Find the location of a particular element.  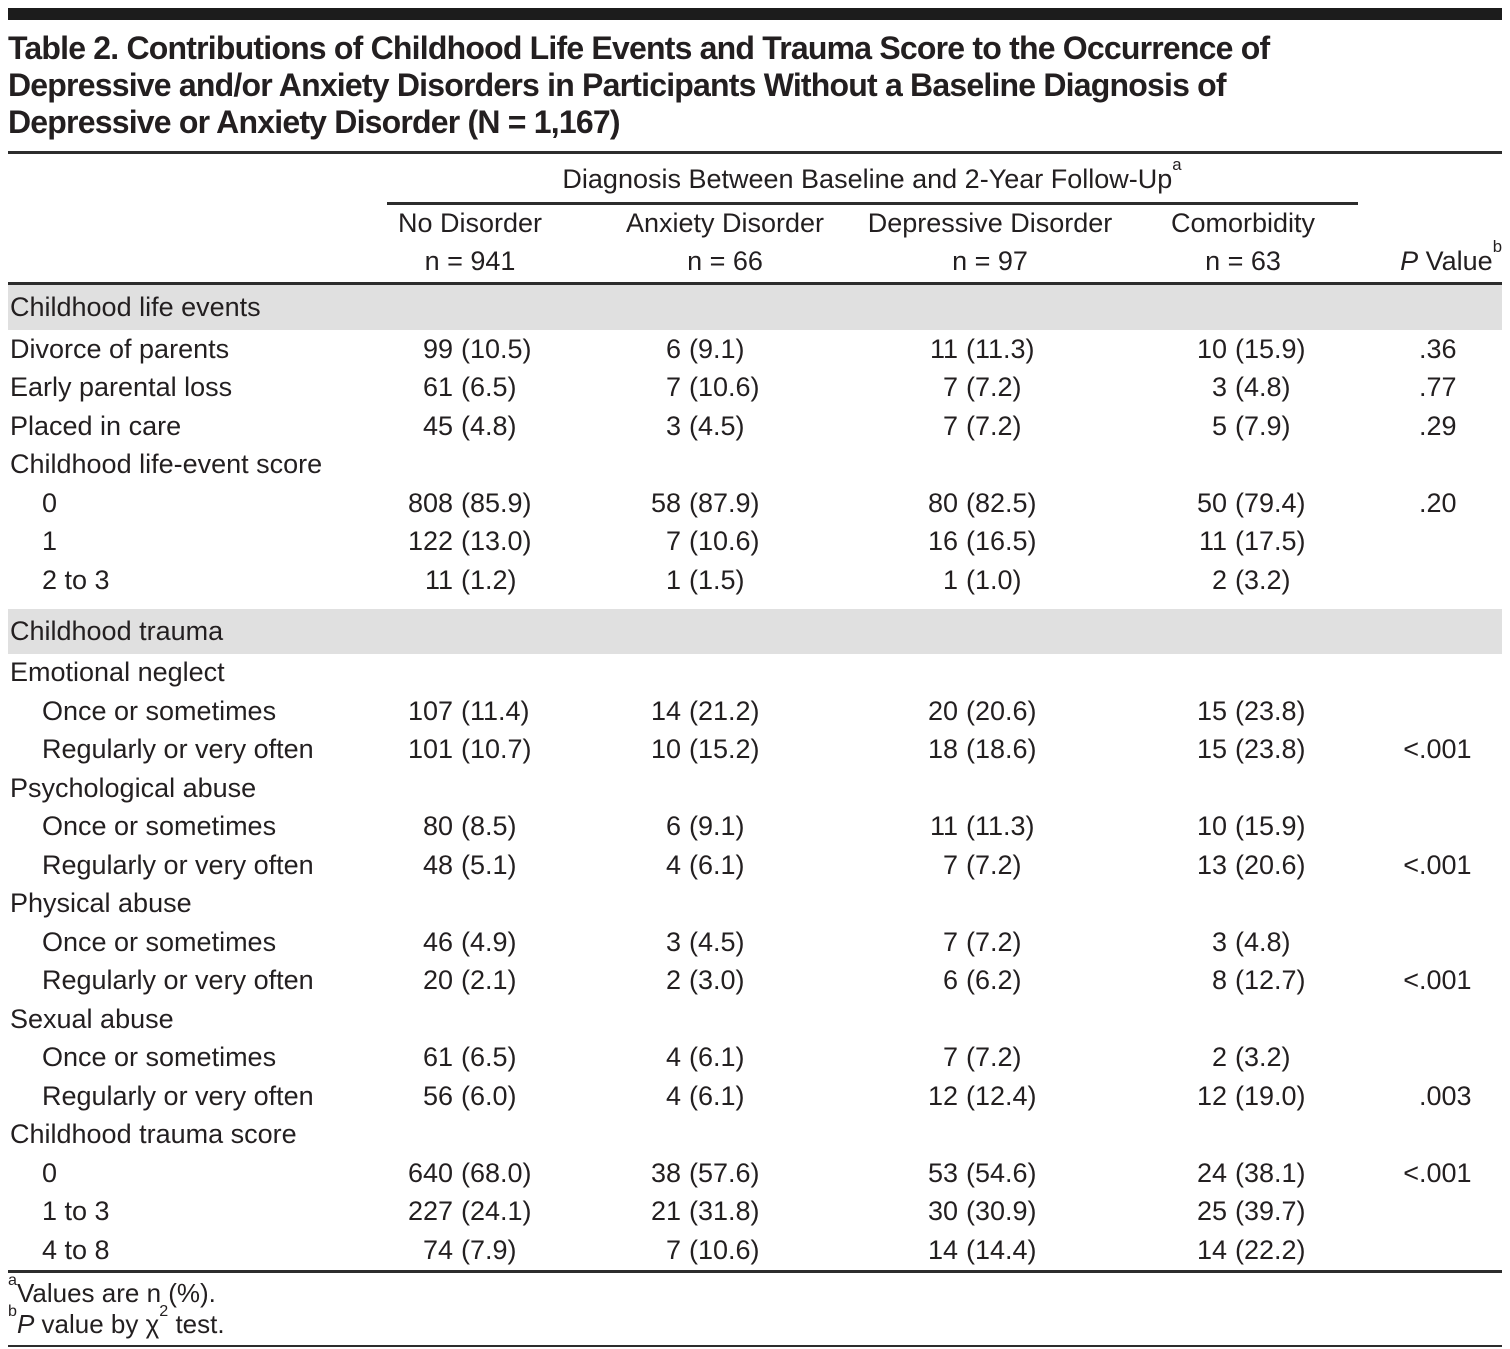

cell-no-disorder: 46 (4.9) is located at coordinates (499, 942).